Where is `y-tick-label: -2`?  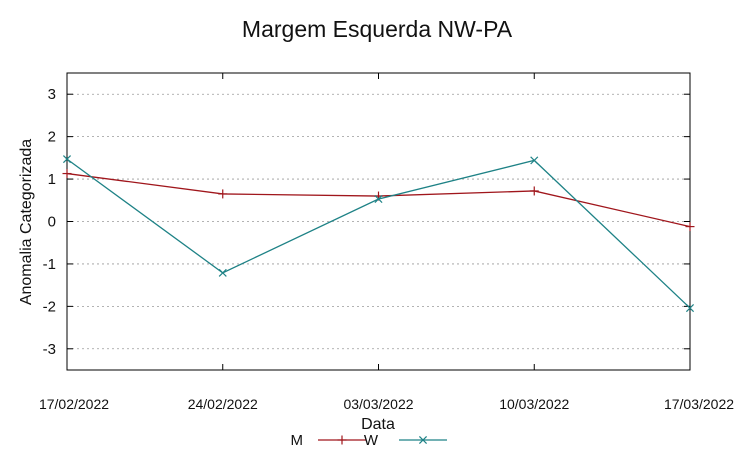
y-tick-label: -2 is located at coordinates (49, 306).